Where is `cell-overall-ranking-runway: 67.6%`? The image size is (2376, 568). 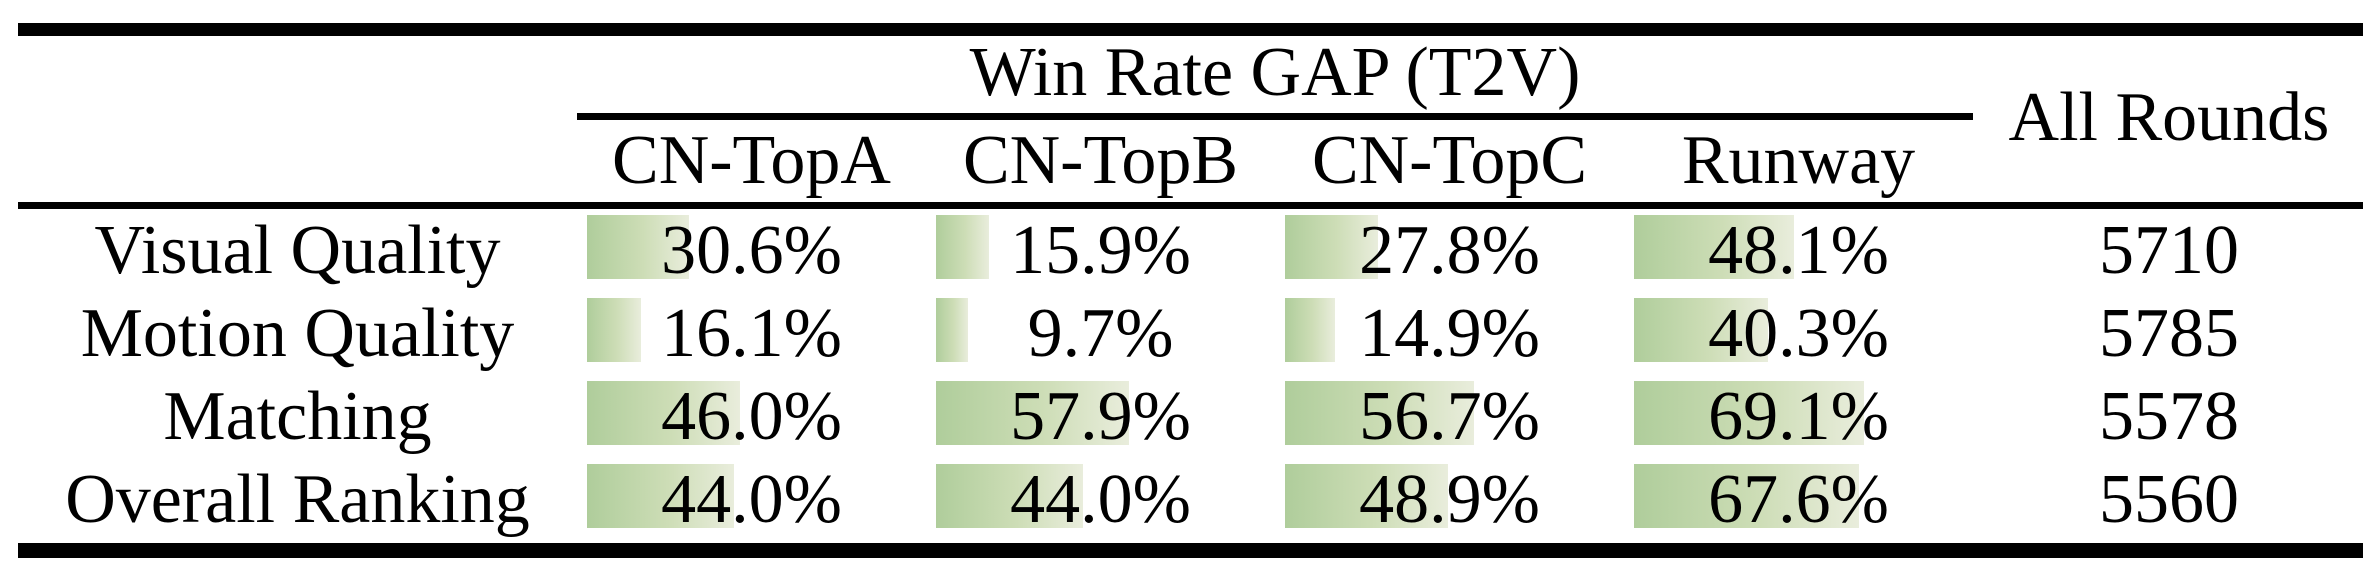 cell-overall-ranking-runway: 67.6% is located at coordinates (1798, 499).